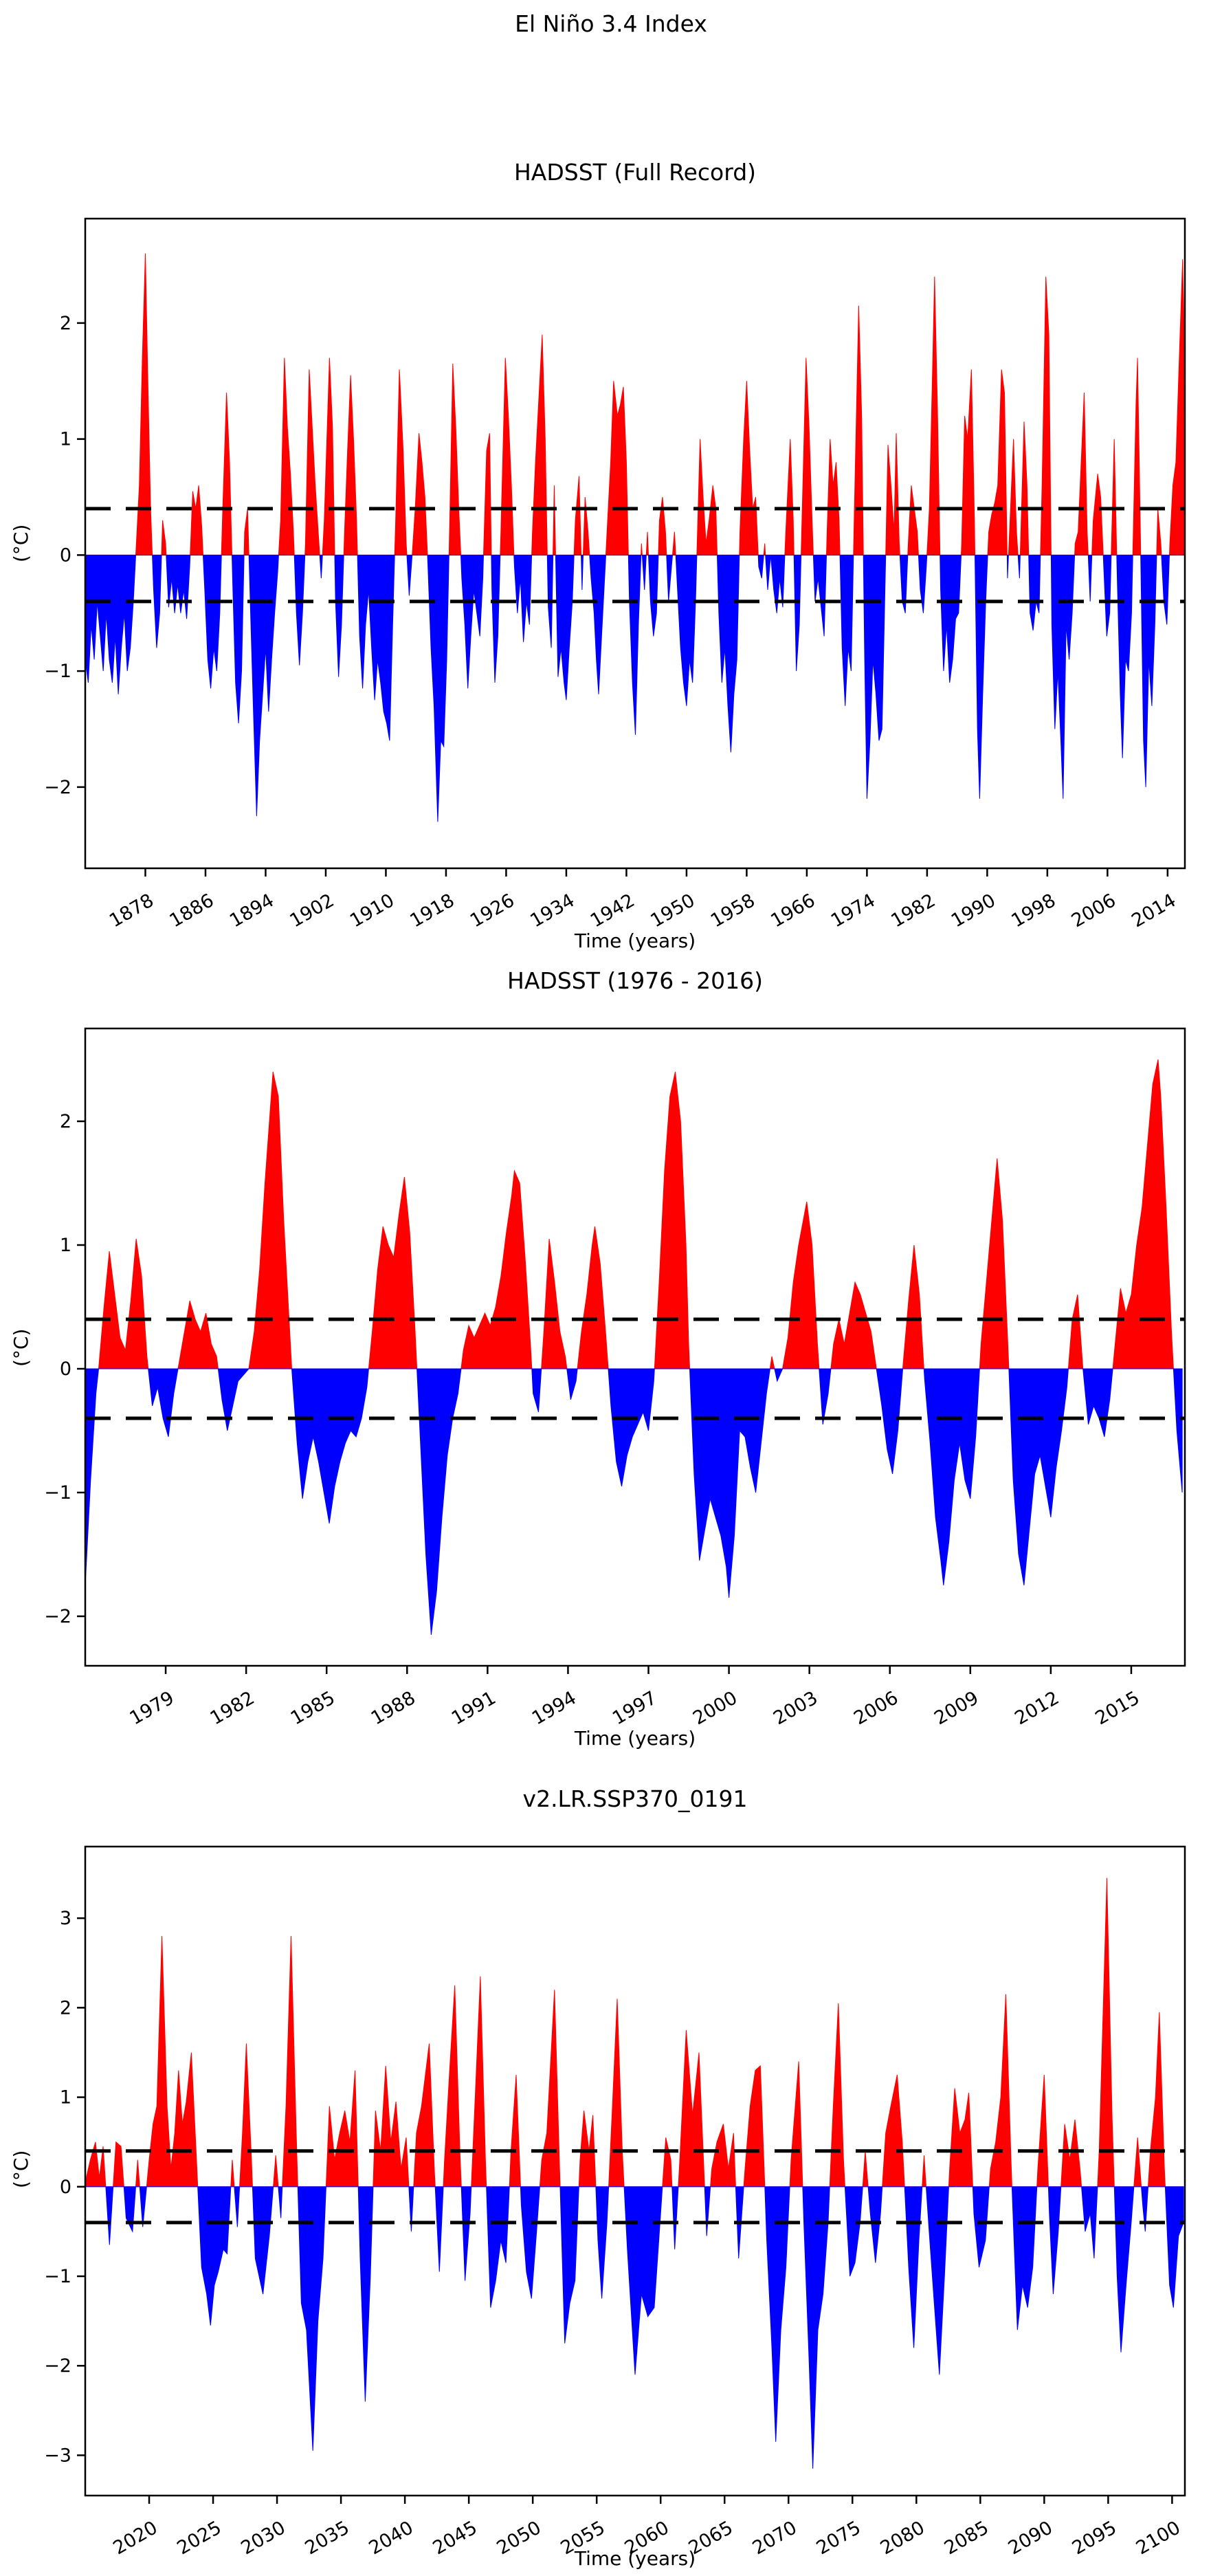 This screenshot has width=1222, height=2576. I want to click on x-axis-label-time-2: Time (years), so click(635, 1738).